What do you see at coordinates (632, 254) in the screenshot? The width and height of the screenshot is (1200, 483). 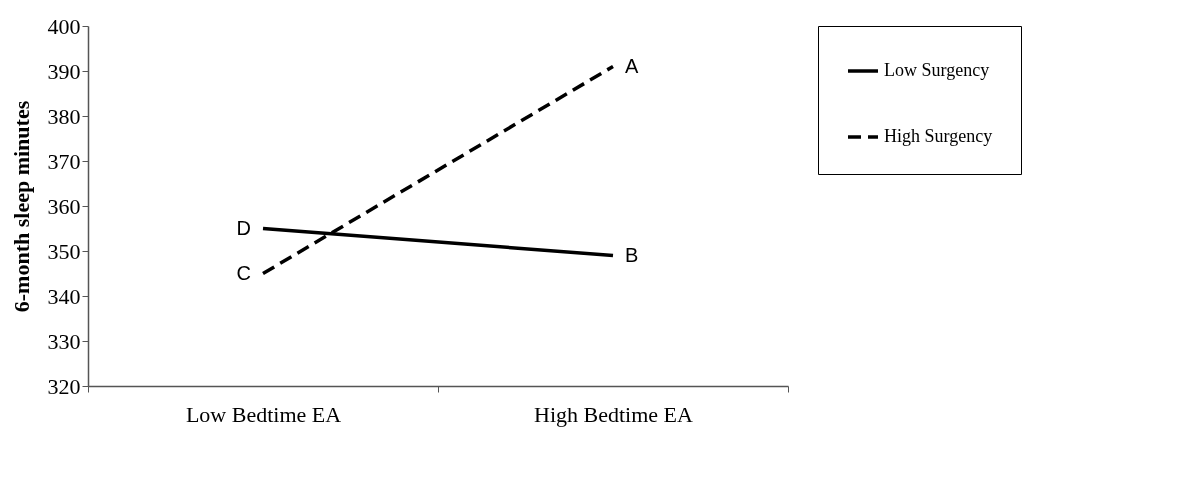 I see `annotation: B` at bounding box center [632, 254].